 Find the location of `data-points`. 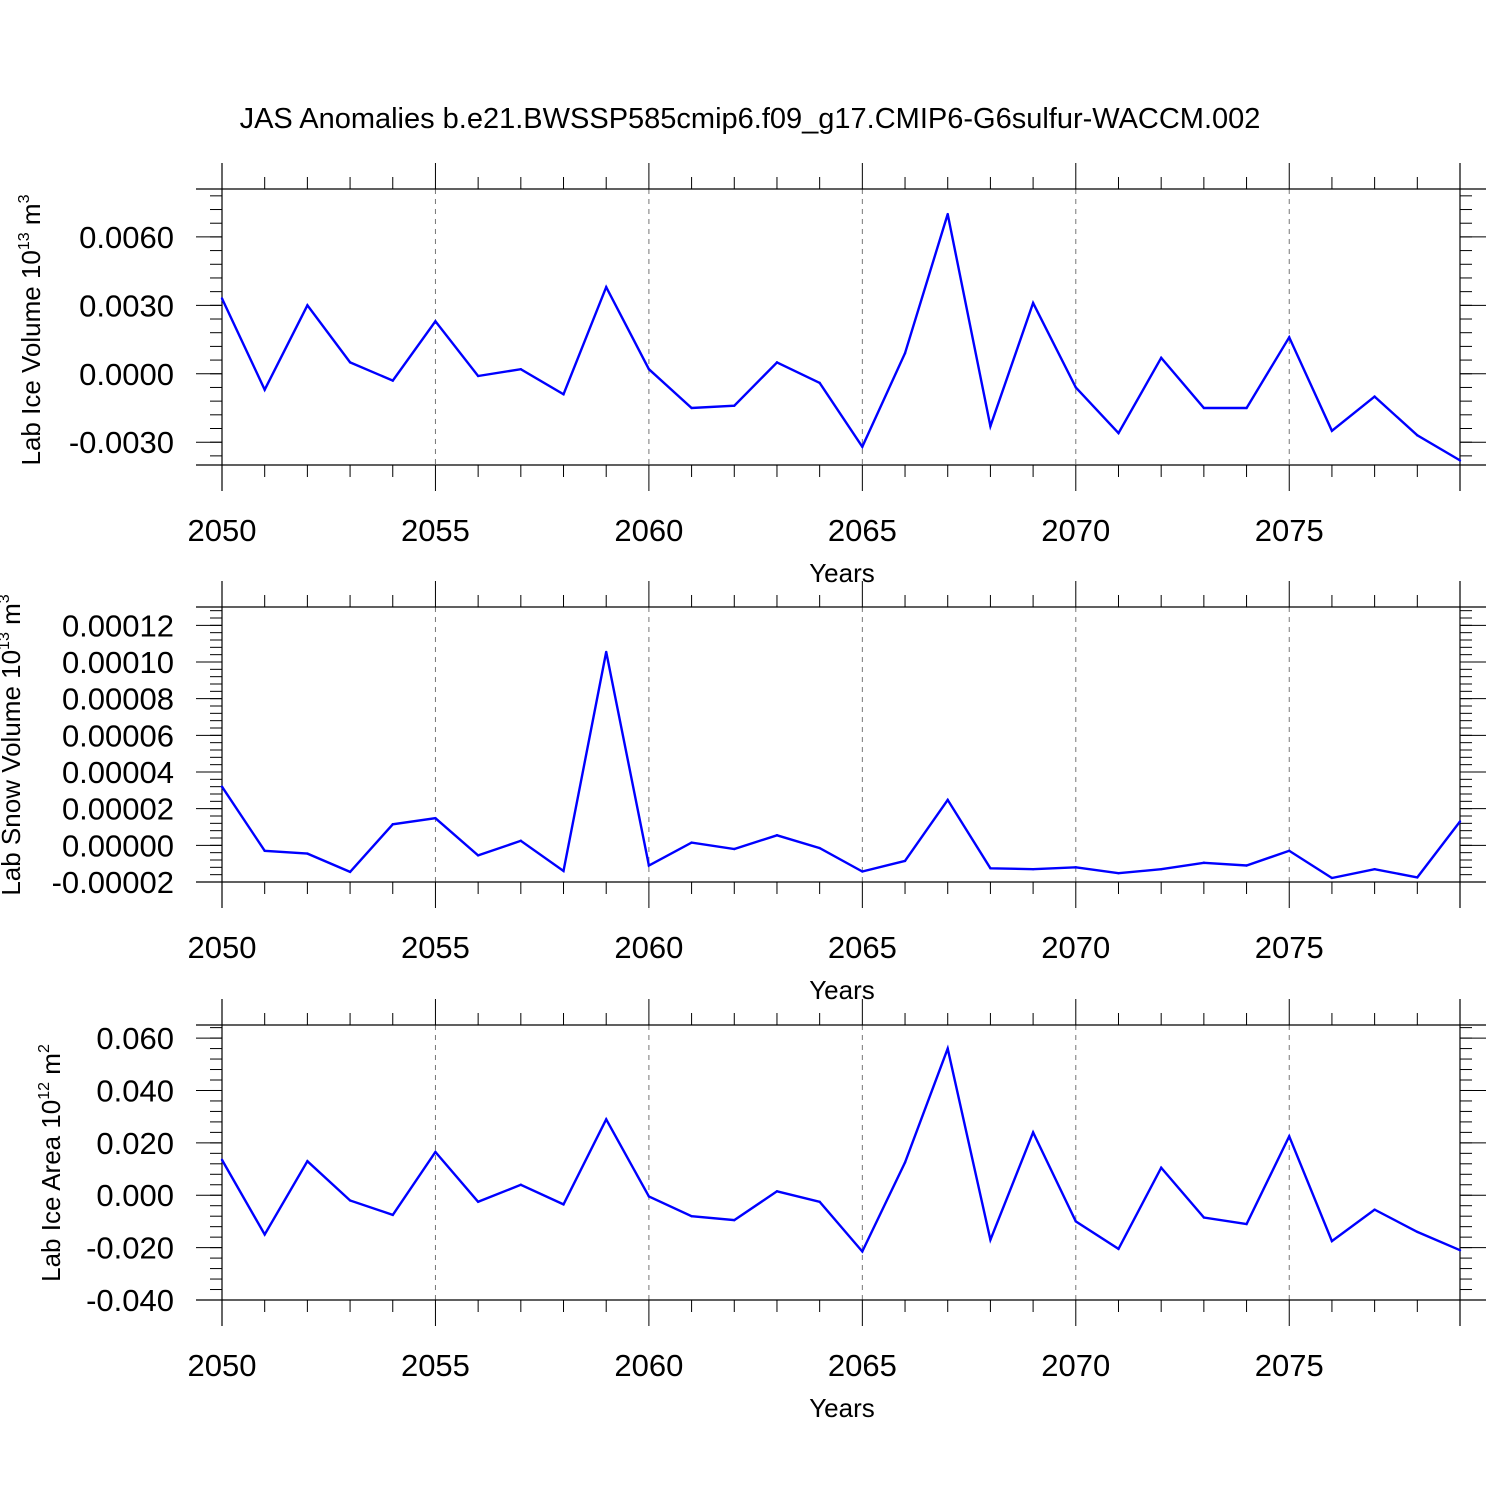

data-points is located at coordinates (841, 1150).